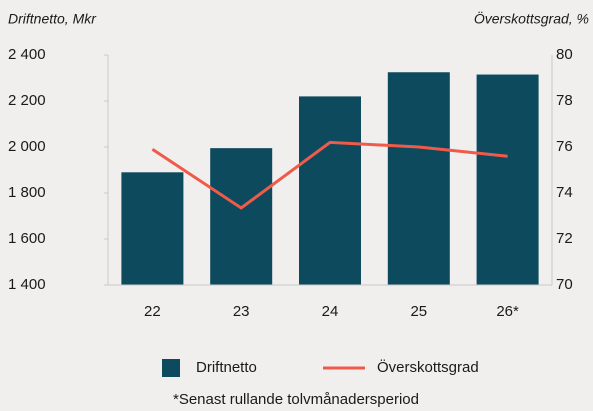 The width and height of the screenshot is (593, 411). What do you see at coordinates (531, 18) in the screenshot?
I see `y2-axis-title: Överskottsgrad, %` at bounding box center [531, 18].